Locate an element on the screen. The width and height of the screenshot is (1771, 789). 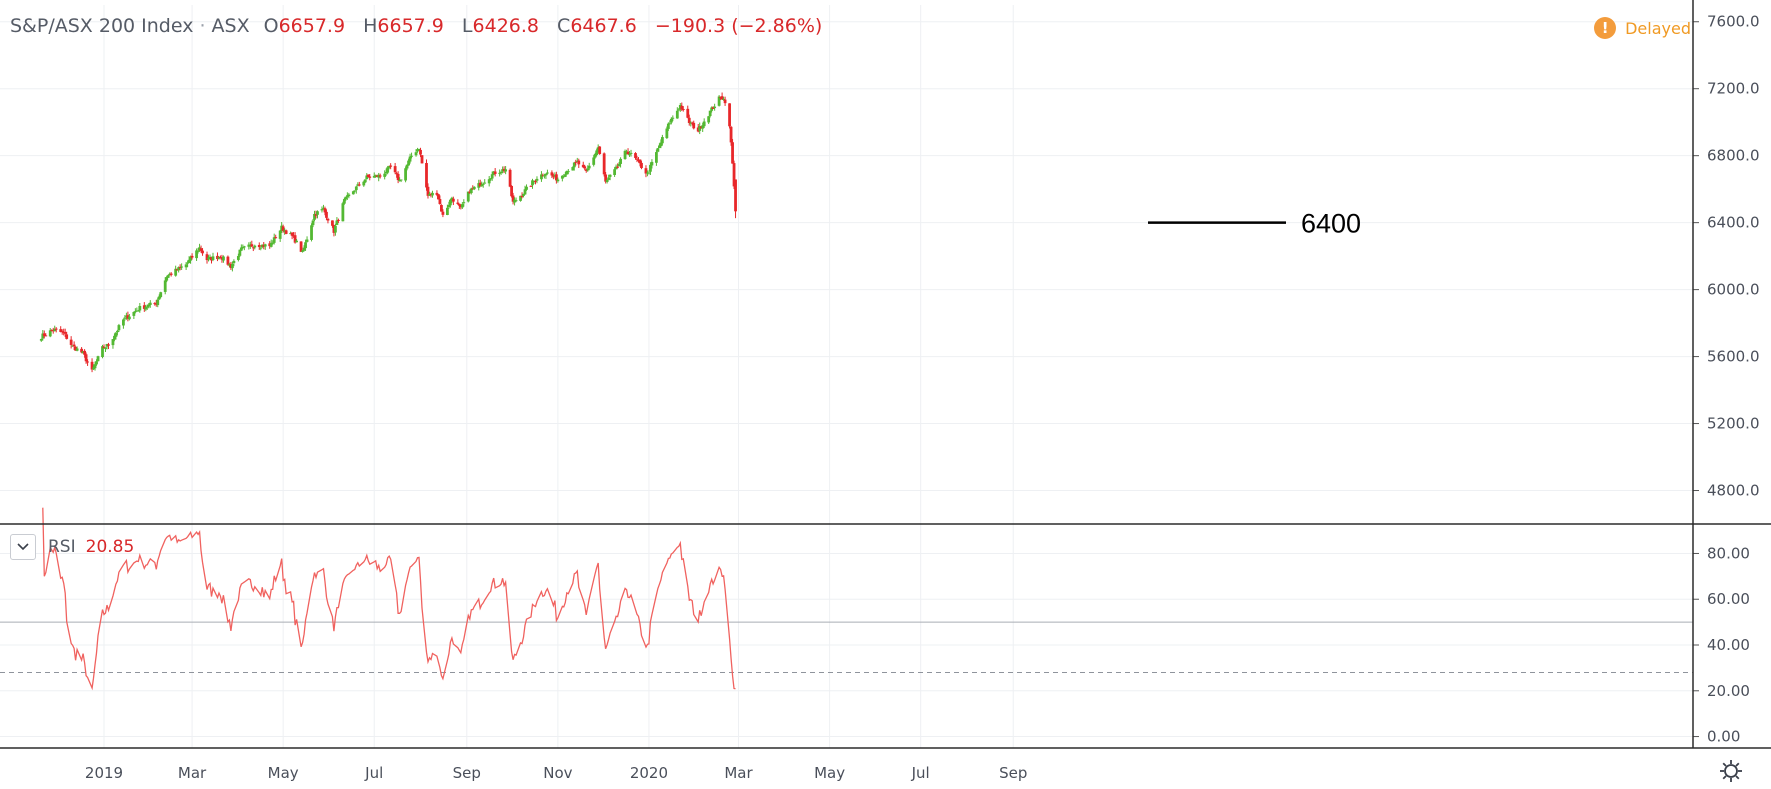
symbol-title: S&P/ASX 200 Index is located at coordinates (102, 26).